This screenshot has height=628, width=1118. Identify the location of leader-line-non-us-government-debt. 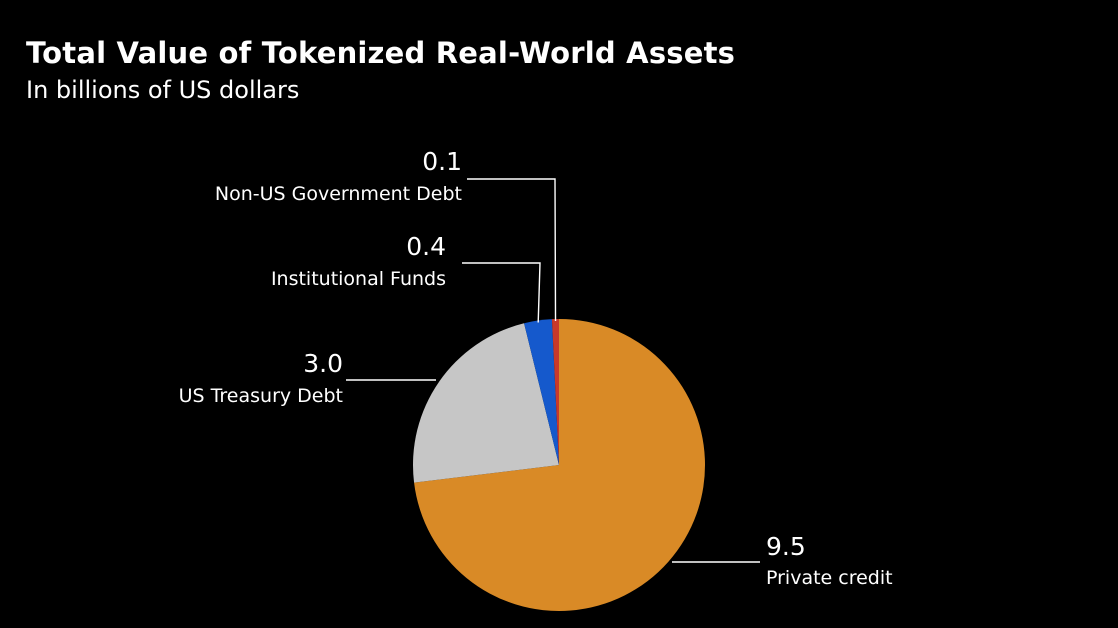
(512, 250).